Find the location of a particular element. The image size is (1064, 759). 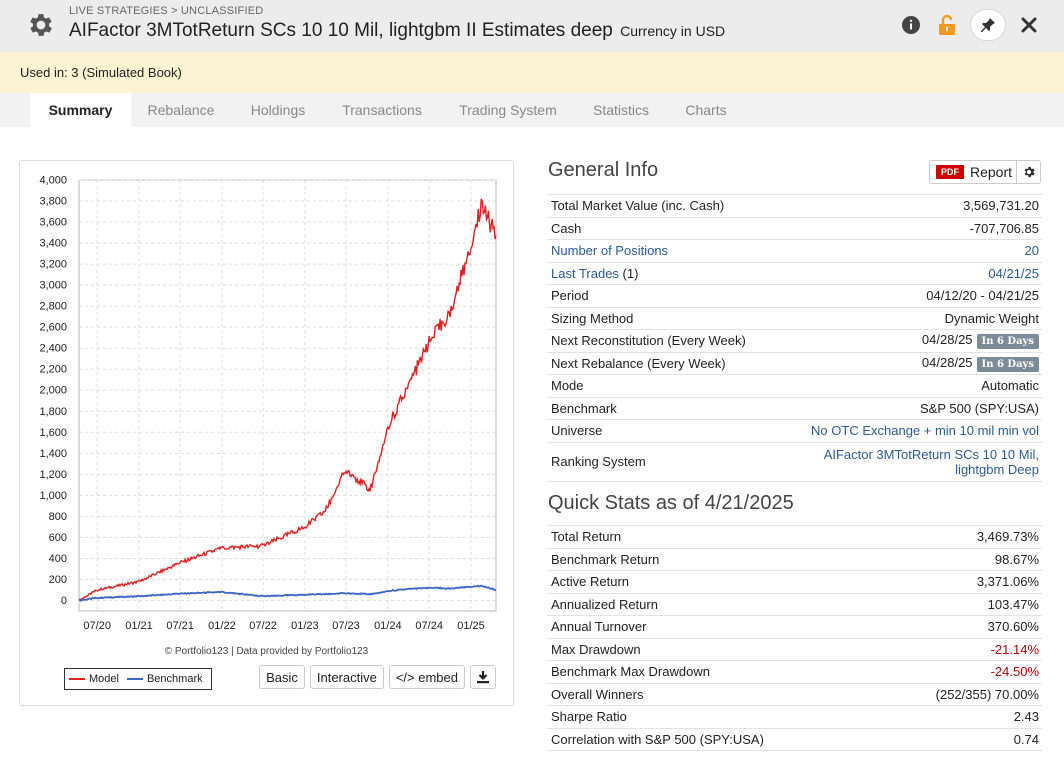

y-tick-label: 200 is located at coordinates (58, 580).